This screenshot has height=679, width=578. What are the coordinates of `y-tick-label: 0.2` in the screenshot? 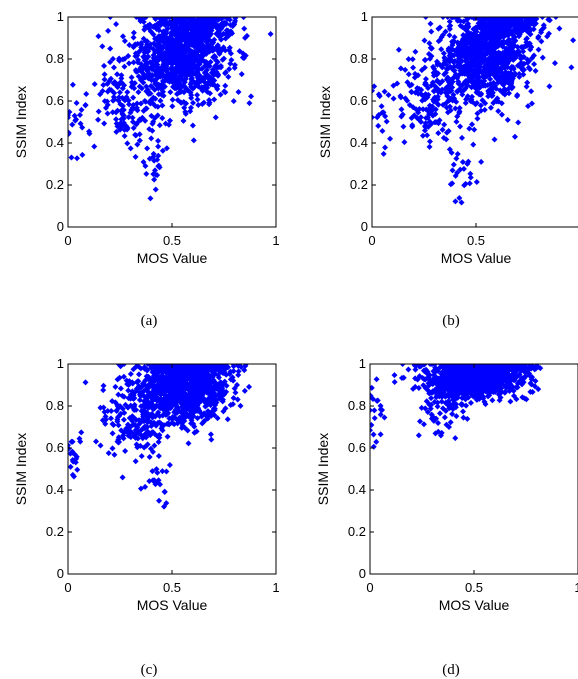 It's located at (359, 184).